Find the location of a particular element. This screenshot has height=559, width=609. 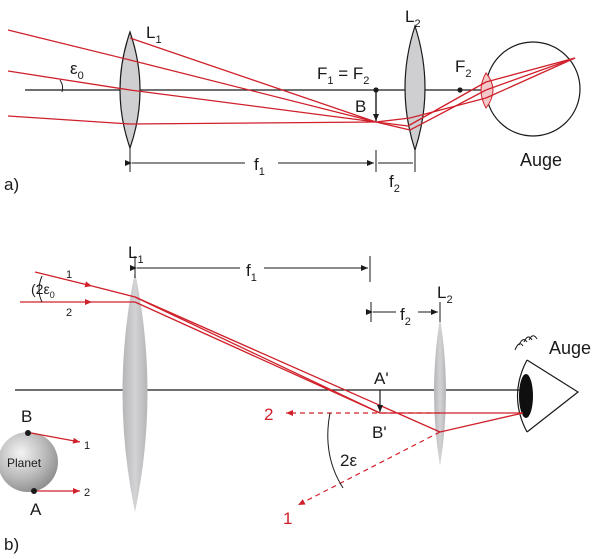

lens-l1-b is located at coordinates (135, 392).